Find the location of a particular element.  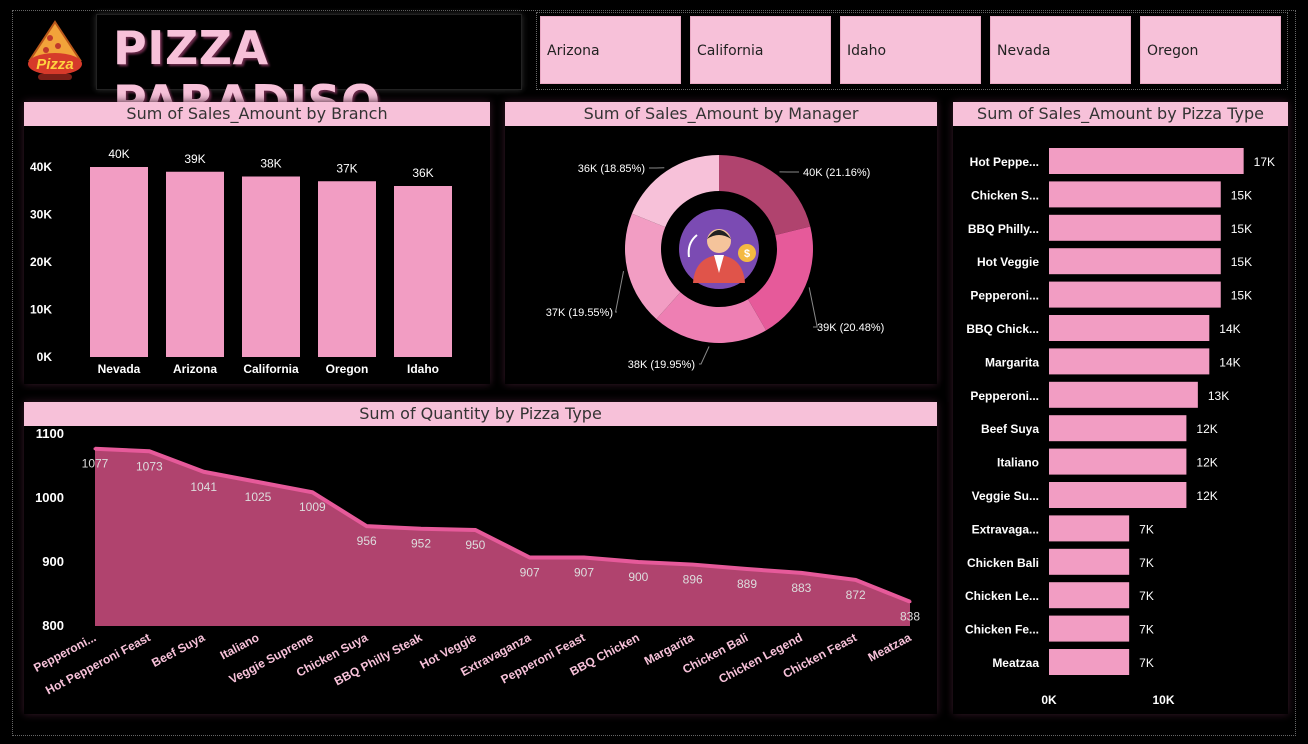

slicer-item-idaho: Idaho is located at coordinates (910, 50).